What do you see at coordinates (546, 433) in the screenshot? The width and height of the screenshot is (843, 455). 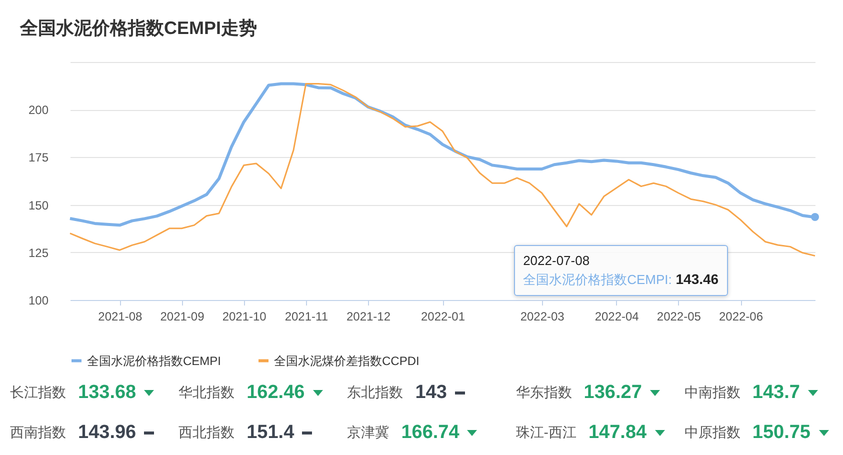 I see `text: 珠江-西江` at bounding box center [546, 433].